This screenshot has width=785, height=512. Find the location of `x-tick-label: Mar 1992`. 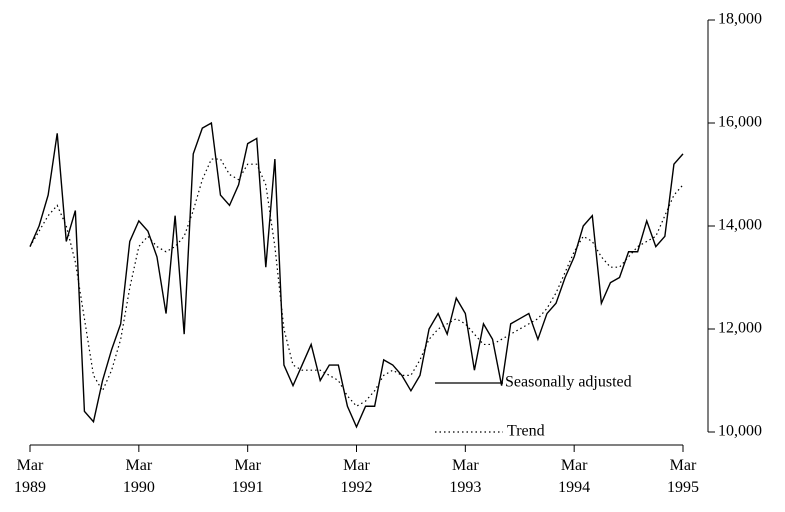

x-tick-label: Mar 1992 is located at coordinates (356, 476).